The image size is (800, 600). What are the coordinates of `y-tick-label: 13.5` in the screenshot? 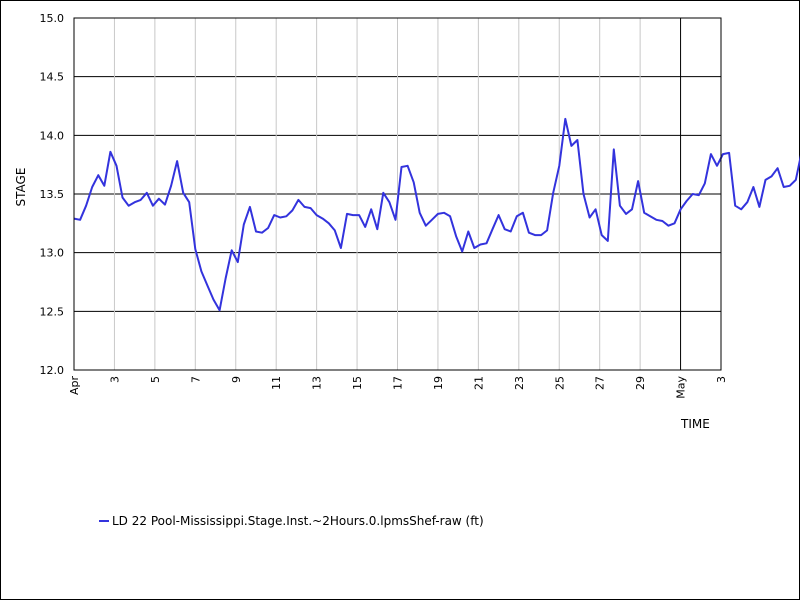 It's located at (52, 194).